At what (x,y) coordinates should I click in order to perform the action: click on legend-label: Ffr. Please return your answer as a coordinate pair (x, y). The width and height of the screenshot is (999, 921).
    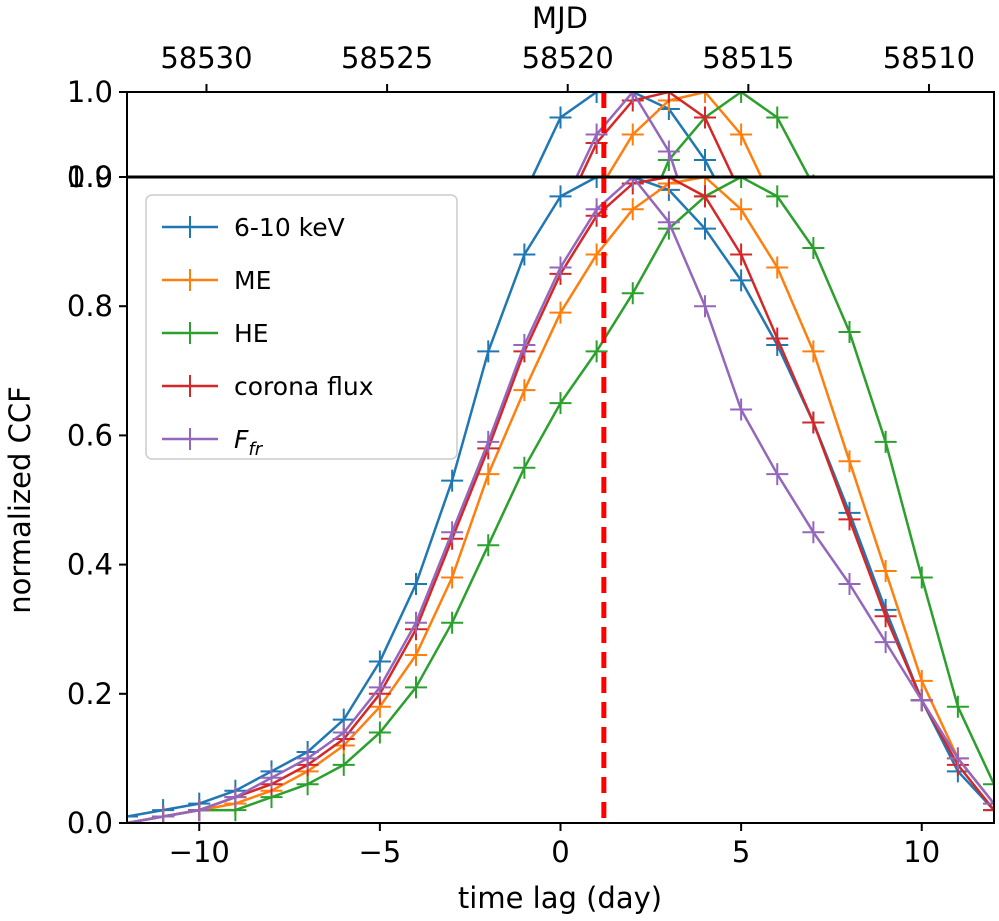
    Looking at the image, I should click on (249, 442).